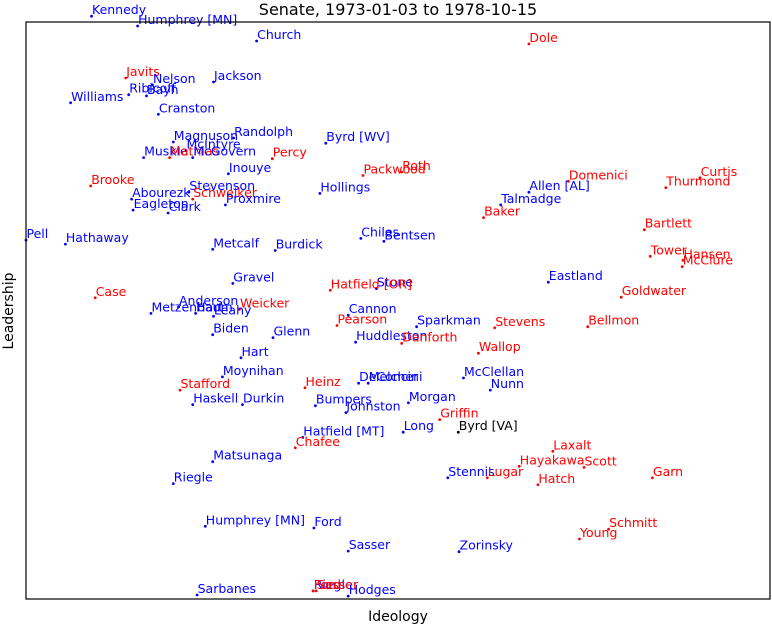  I want to click on senator-label: Pearson, so click(363, 319).